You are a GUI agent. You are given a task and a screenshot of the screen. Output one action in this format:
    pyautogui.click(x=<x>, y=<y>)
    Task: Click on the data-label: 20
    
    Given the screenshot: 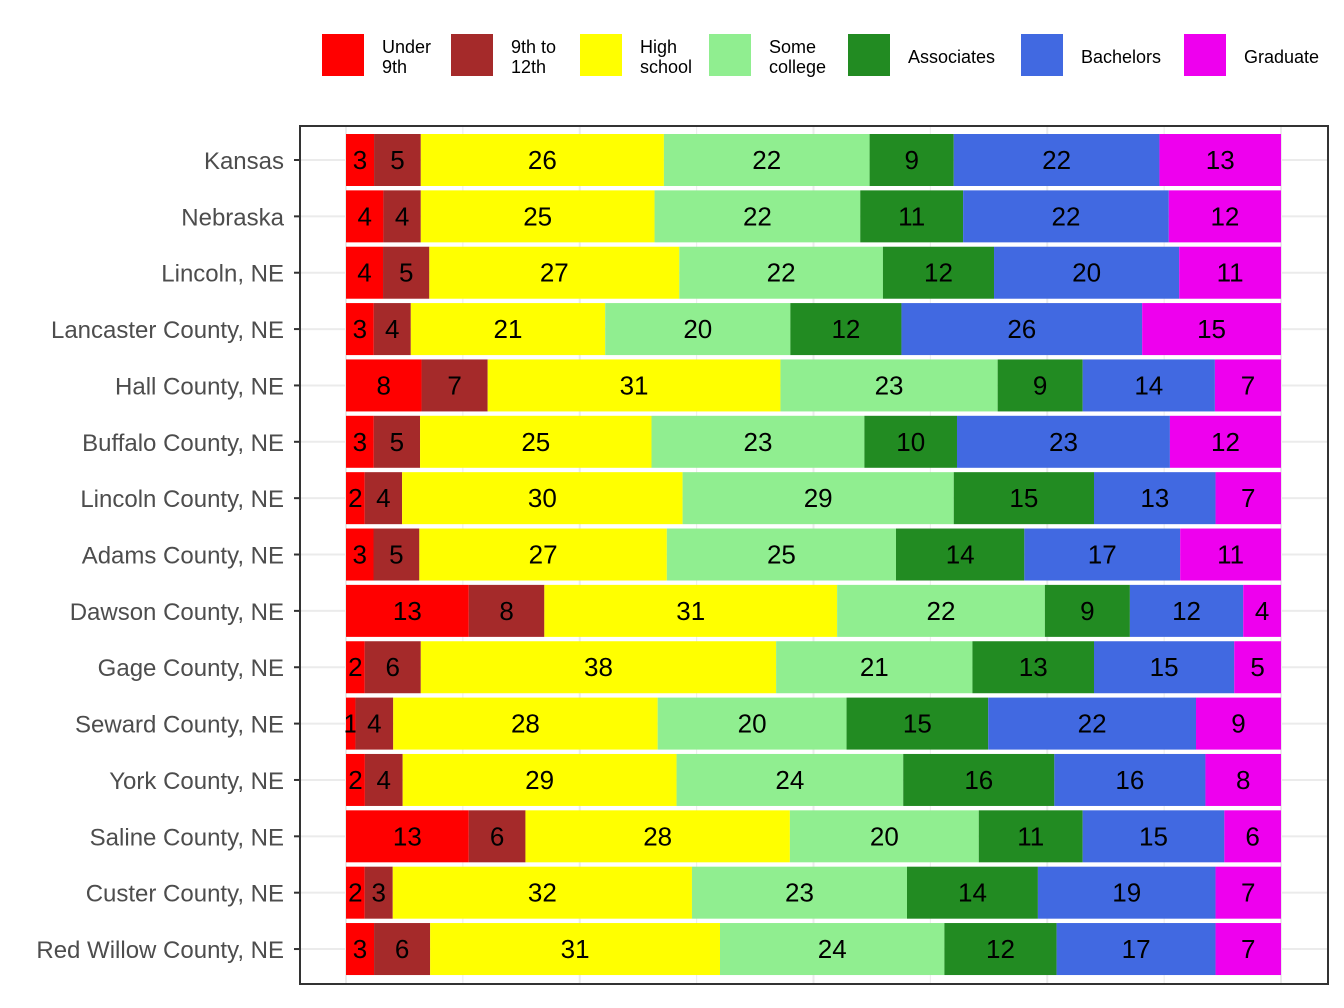 What is the action you would take?
    pyautogui.click(x=752, y=724)
    